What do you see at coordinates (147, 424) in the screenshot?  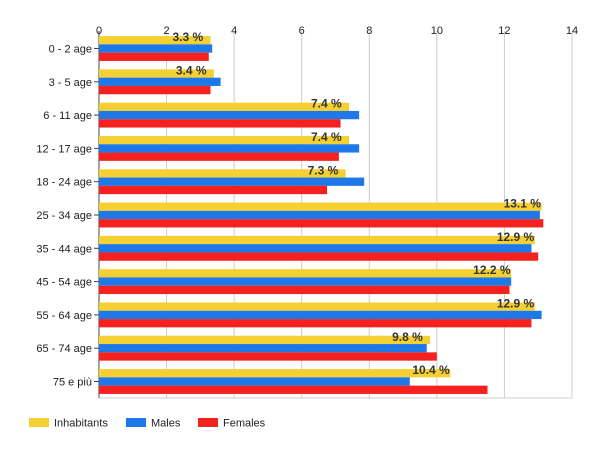 I see `legend: Inhabitants Males Females` at bounding box center [147, 424].